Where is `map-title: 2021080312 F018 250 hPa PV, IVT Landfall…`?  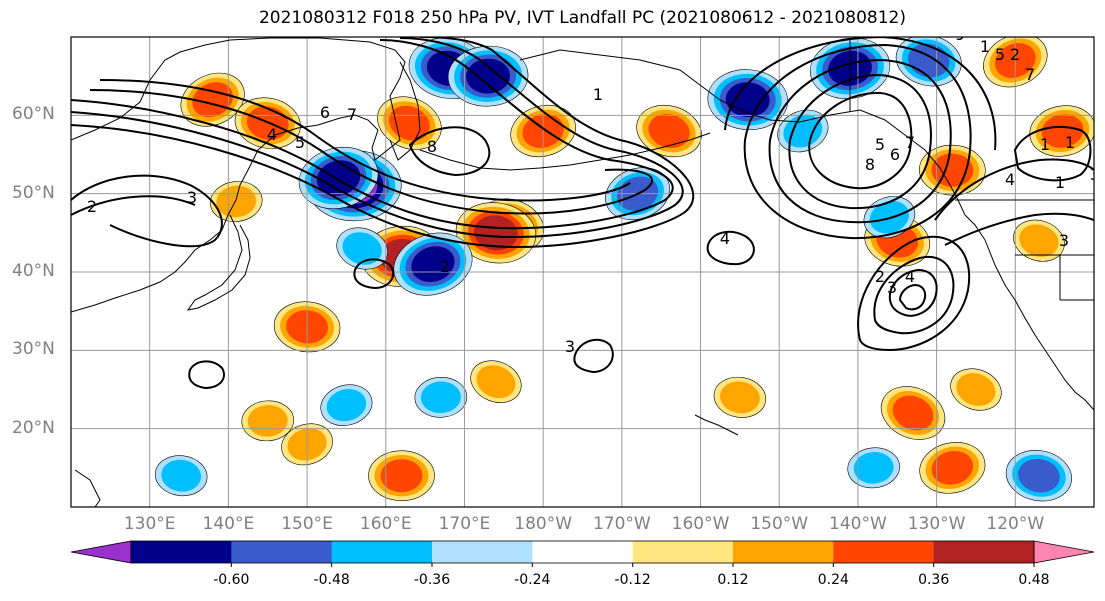
map-title: 2021080312 F018 250 hPa PV, IVT Landfall… is located at coordinates (582, 18).